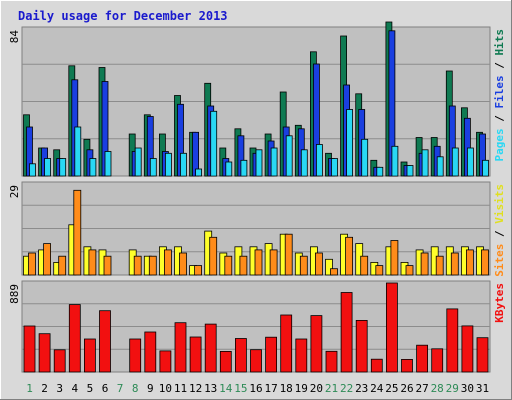 This screenshot has width=512, height=400. I want to click on x-tick-label-day-12: 12, so click(195, 388).